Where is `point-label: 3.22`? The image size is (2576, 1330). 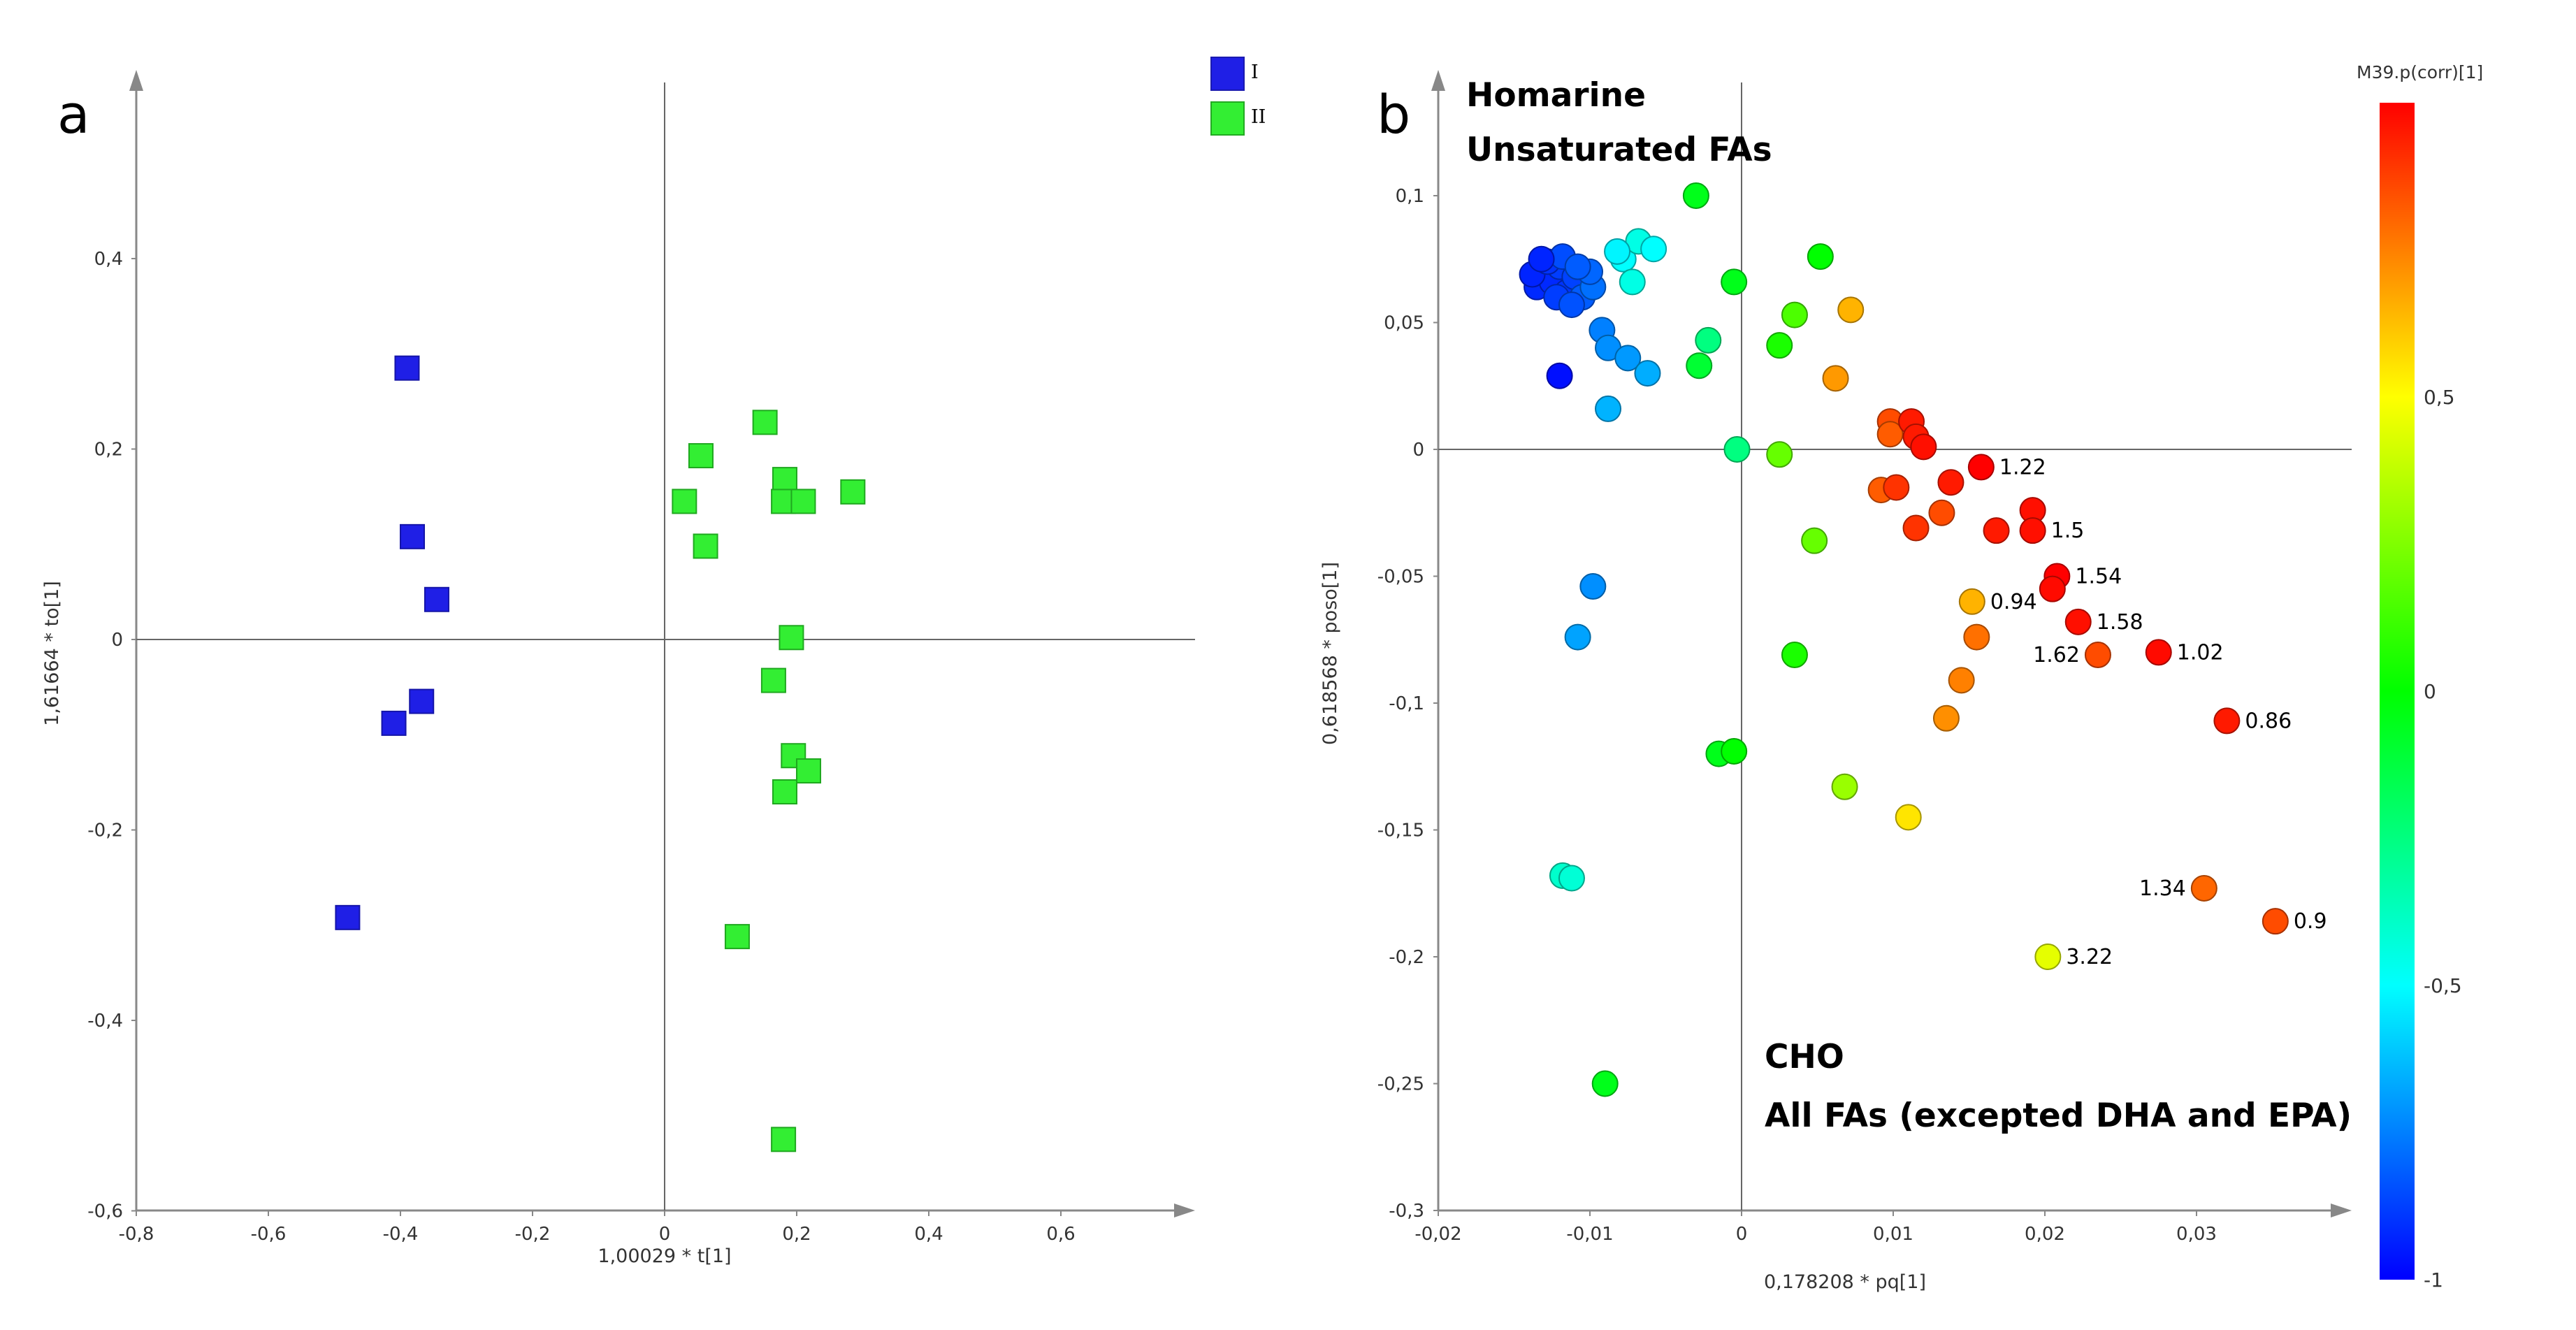
point-label: 3.22 is located at coordinates (2089, 957).